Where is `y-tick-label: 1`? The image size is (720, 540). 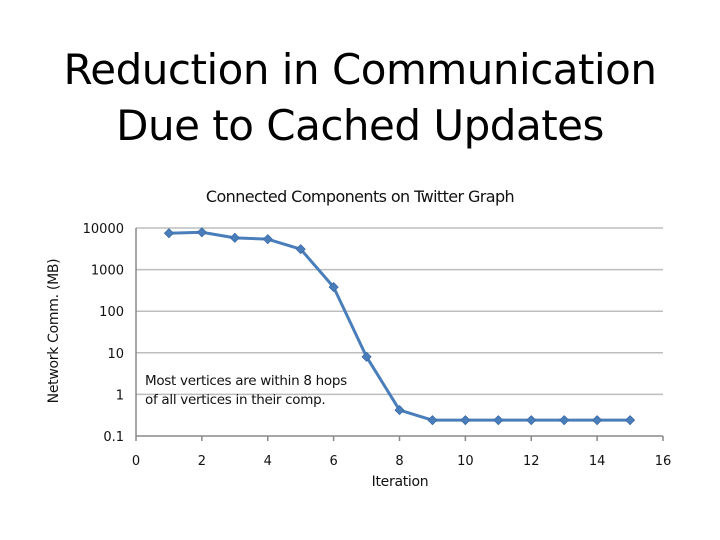
y-tick-label: 1 is located at coordinates (120, 395).